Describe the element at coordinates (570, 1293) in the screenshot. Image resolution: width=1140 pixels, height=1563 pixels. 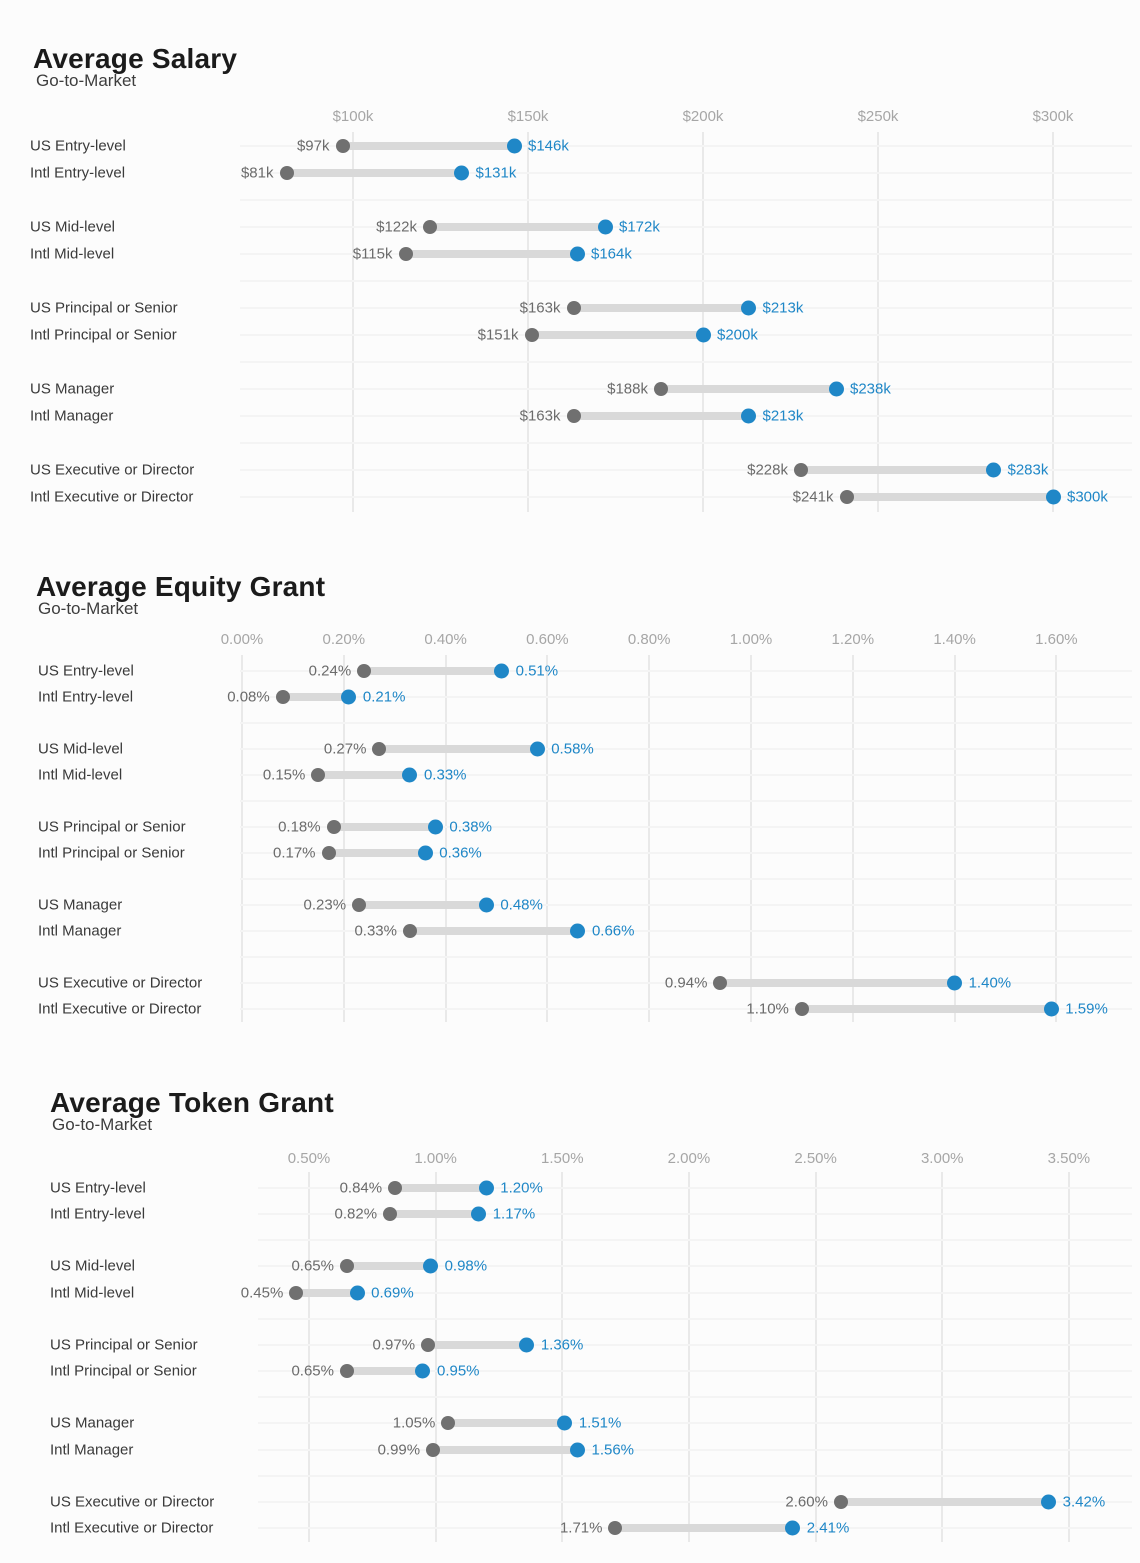
I see `chart-row: Intl Mid-level 0.45% 0.69%` at that location.